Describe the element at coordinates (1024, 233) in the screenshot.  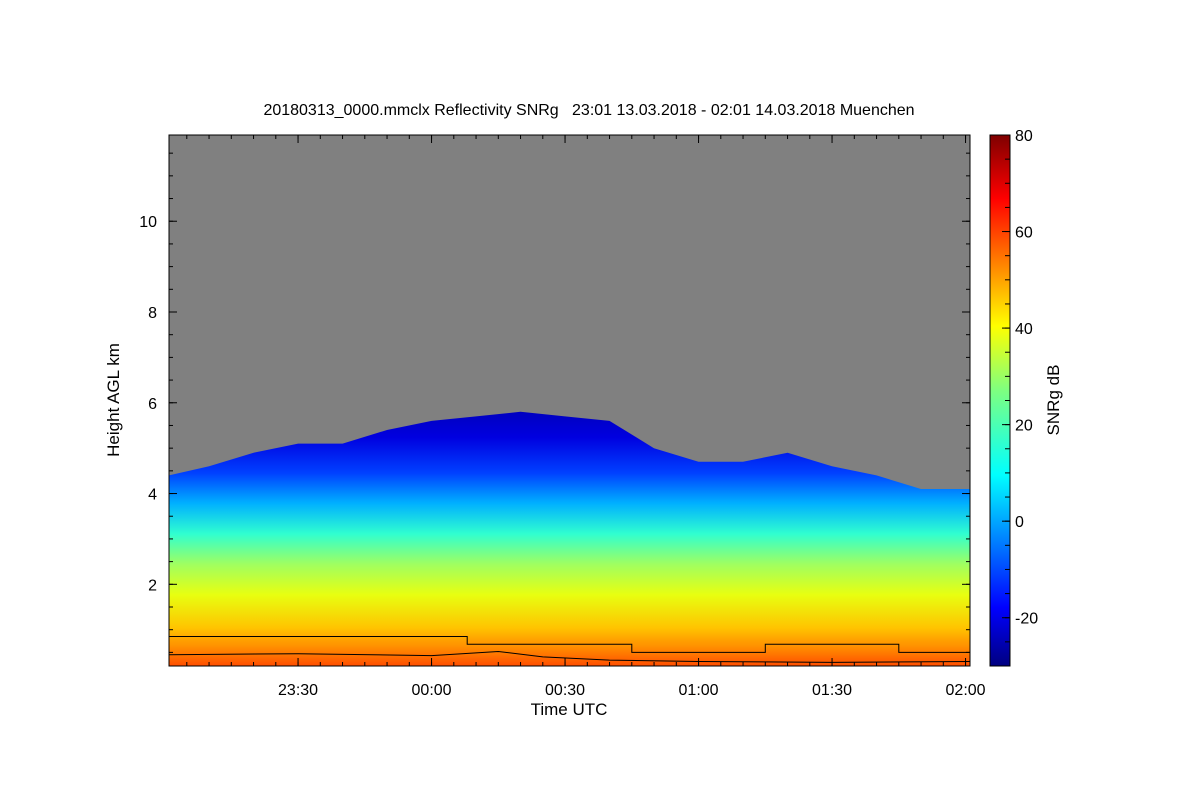
I see `colorbar-tick-label: 60` at that location.